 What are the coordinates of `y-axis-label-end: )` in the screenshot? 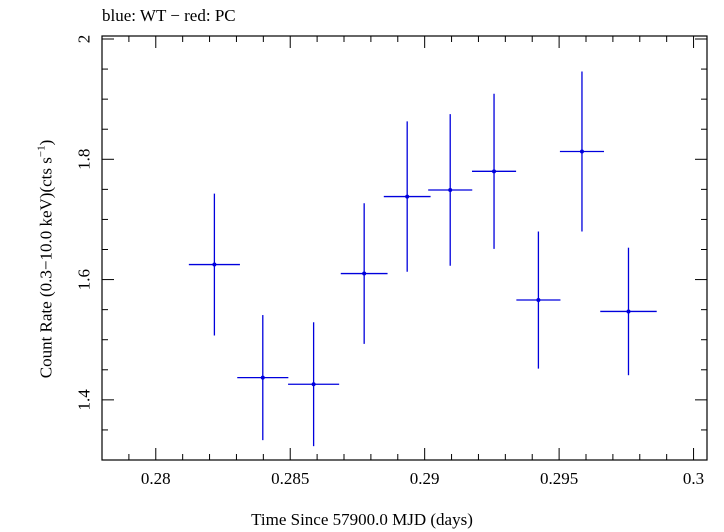 It's located at (46, 142).